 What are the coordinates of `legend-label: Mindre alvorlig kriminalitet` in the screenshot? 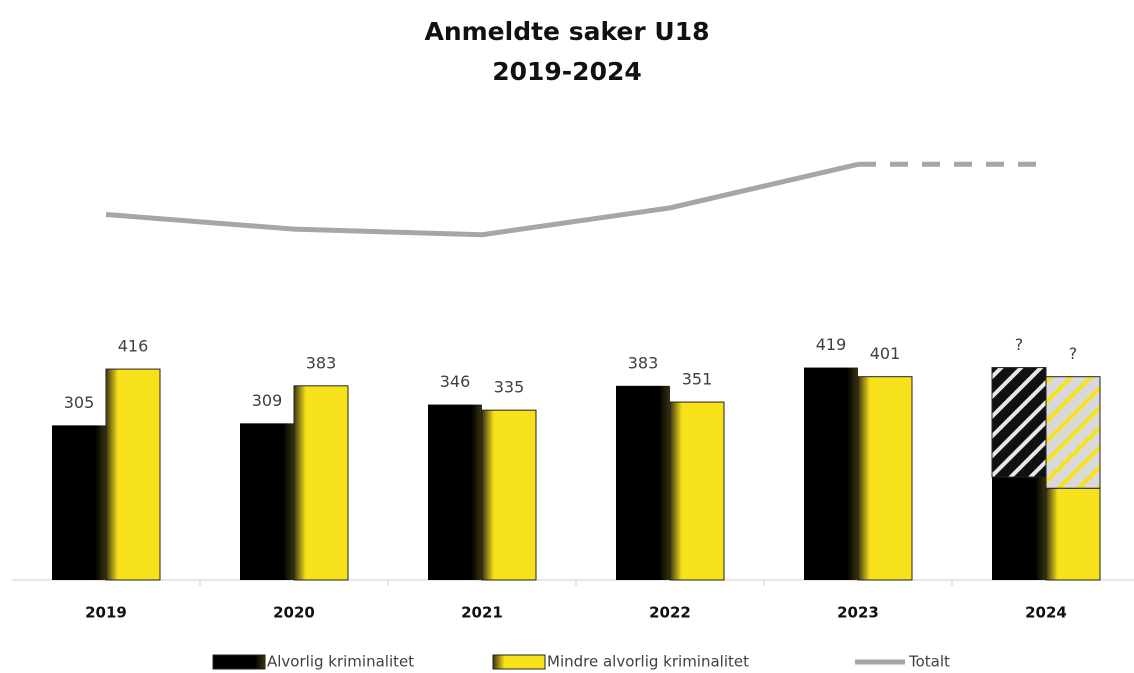 It's located at (648, 662).